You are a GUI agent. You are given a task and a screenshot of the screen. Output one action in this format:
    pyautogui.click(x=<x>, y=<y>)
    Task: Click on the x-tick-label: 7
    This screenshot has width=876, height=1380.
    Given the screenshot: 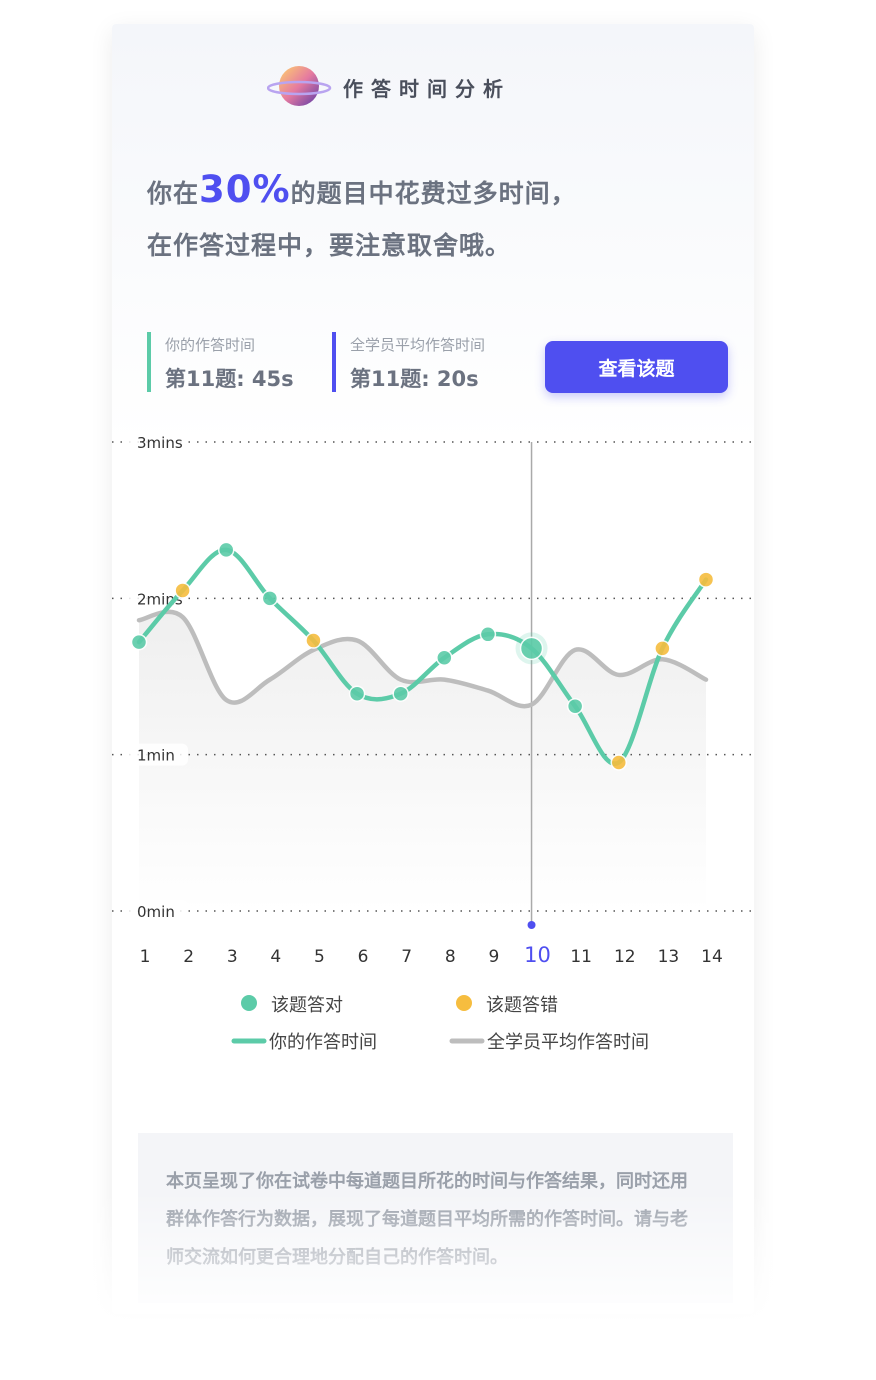 What is the action you would take?
    pyautogui.click(x=406, y=957)
    